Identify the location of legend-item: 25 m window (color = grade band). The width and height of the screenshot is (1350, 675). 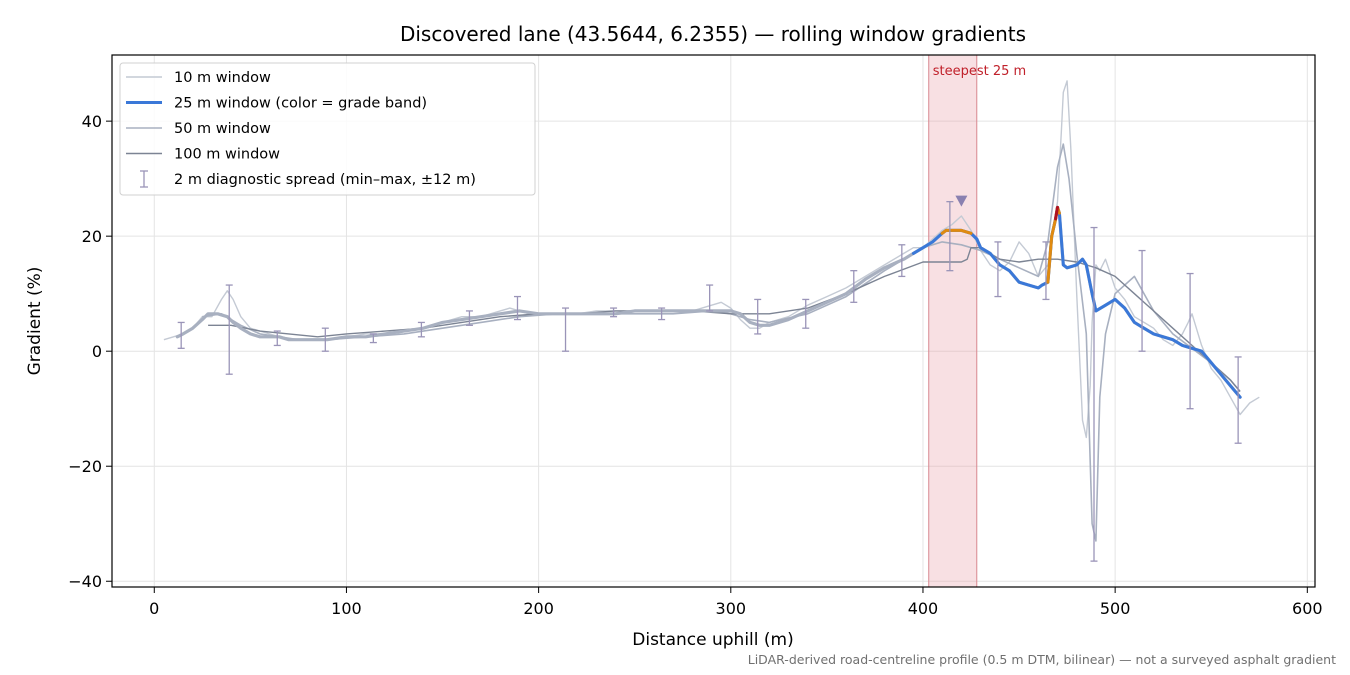
(276, 104).